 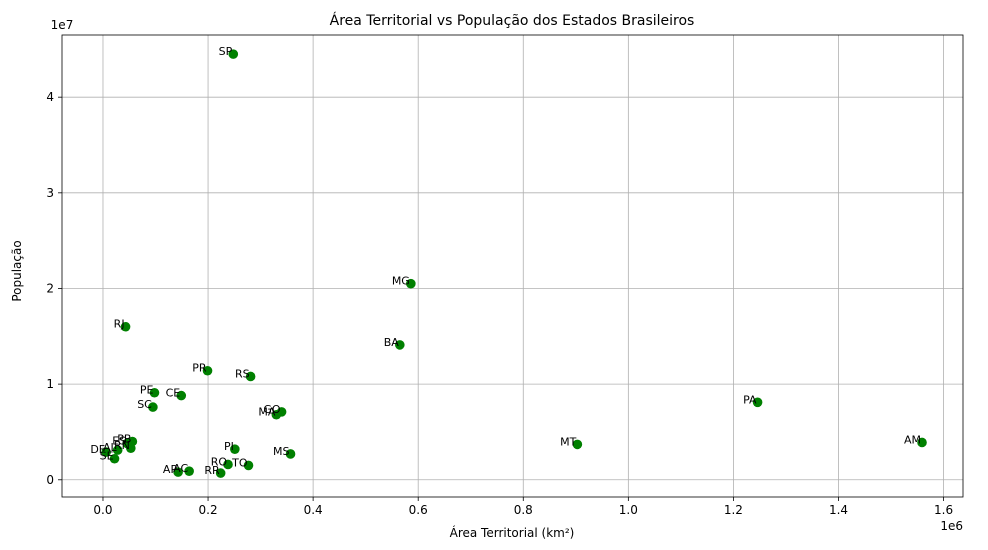 I want to click on data-point-rn, so click(x=131, y=448).